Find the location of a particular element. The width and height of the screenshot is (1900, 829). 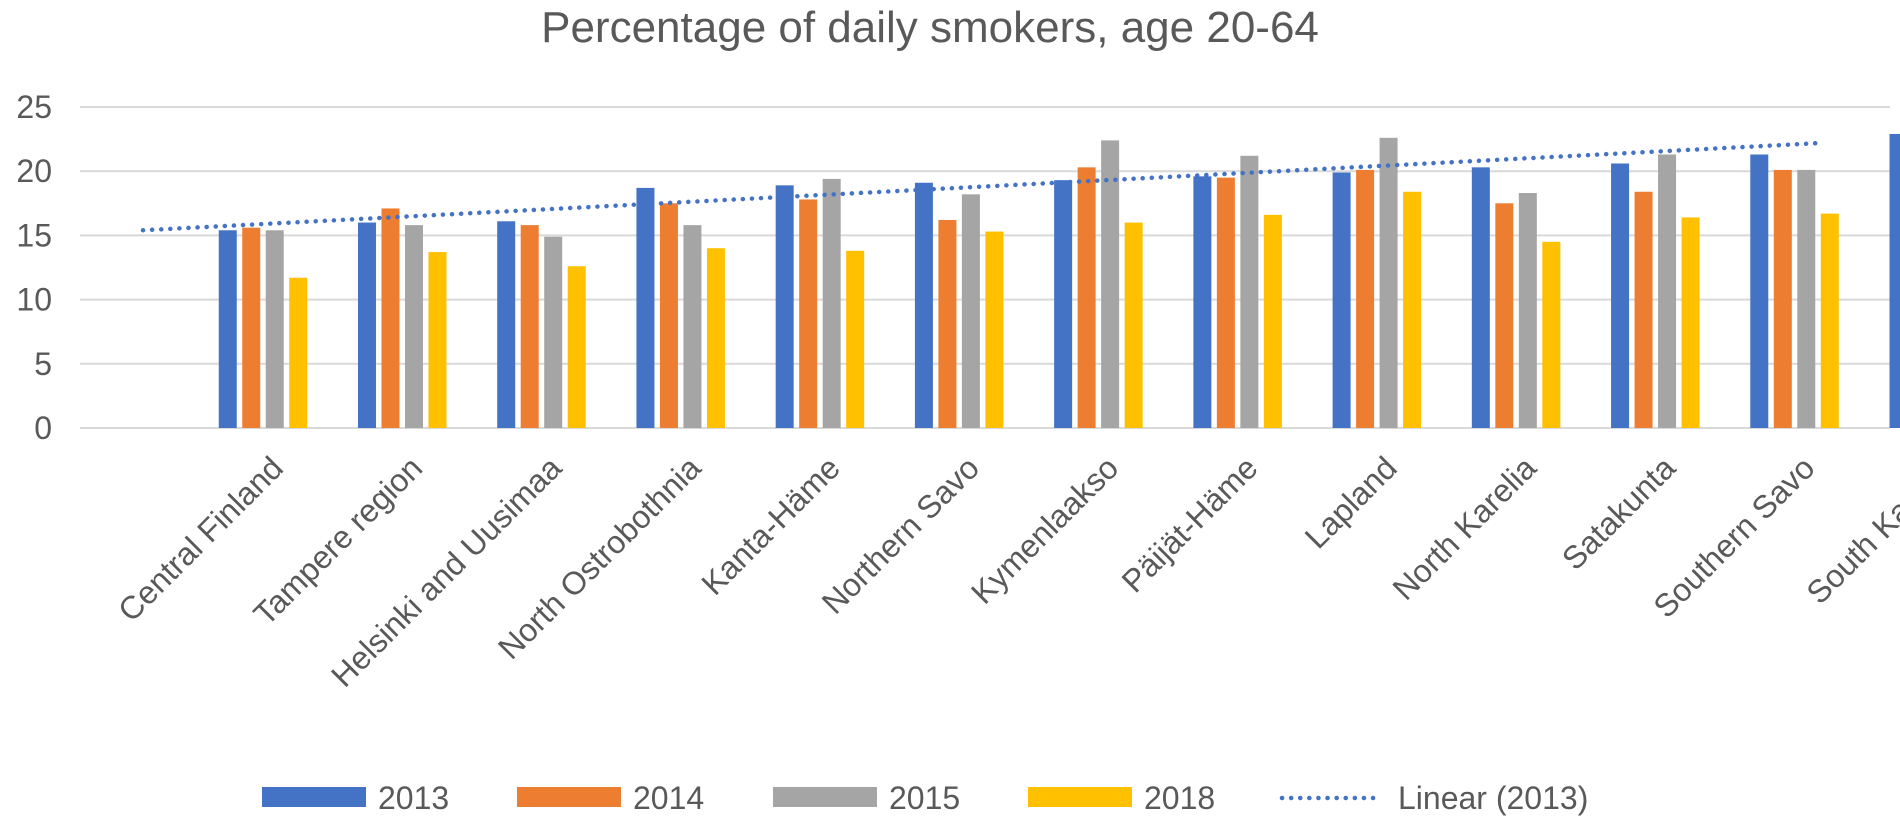

legend-label: 2013 is located at coordinates (413, 798).